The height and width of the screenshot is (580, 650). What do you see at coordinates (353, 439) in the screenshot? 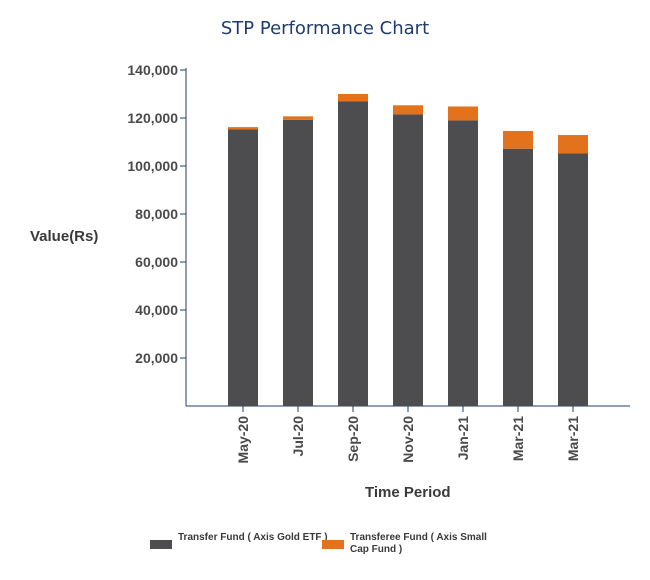
I see `x-tick-label: Sep-20` at bounding box center [353, 439].